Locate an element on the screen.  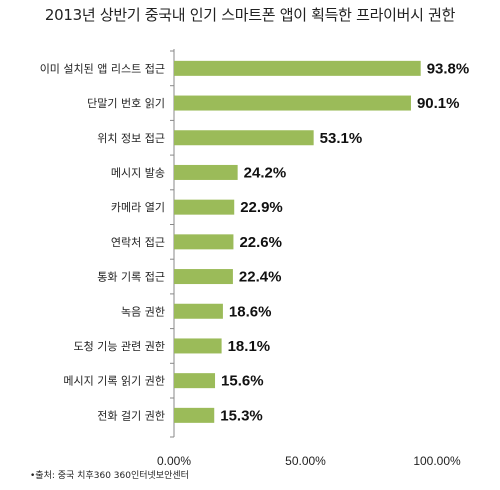
value-label: 53.1% is located at coordinates (341, 138).